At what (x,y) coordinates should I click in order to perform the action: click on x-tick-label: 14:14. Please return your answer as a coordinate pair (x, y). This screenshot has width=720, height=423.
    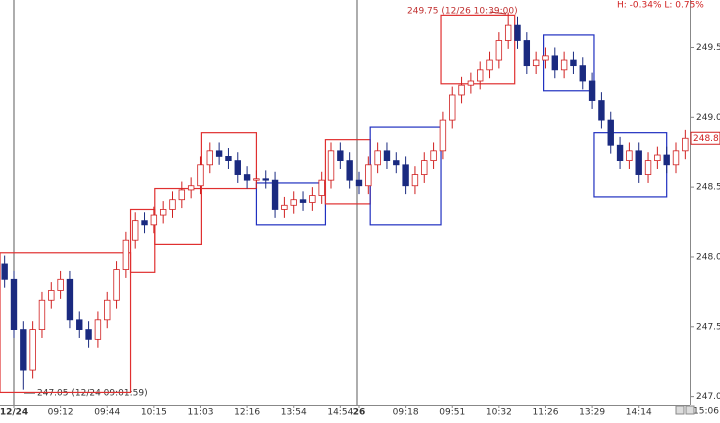
    Looking at the image, I should click on (639, 413).